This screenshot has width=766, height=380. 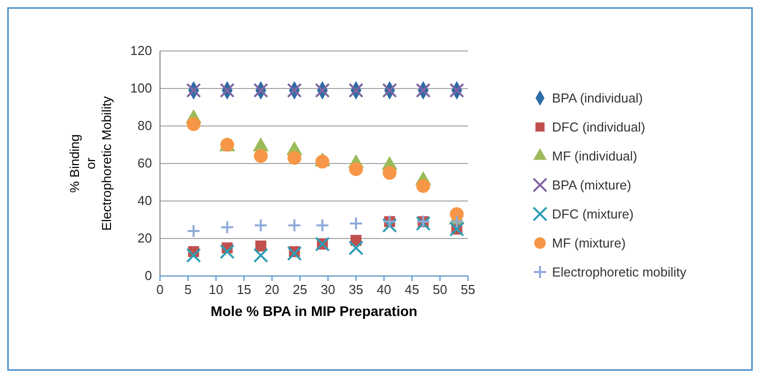 I want to click on x-tick-label: 30, so click(x=328, y=290).